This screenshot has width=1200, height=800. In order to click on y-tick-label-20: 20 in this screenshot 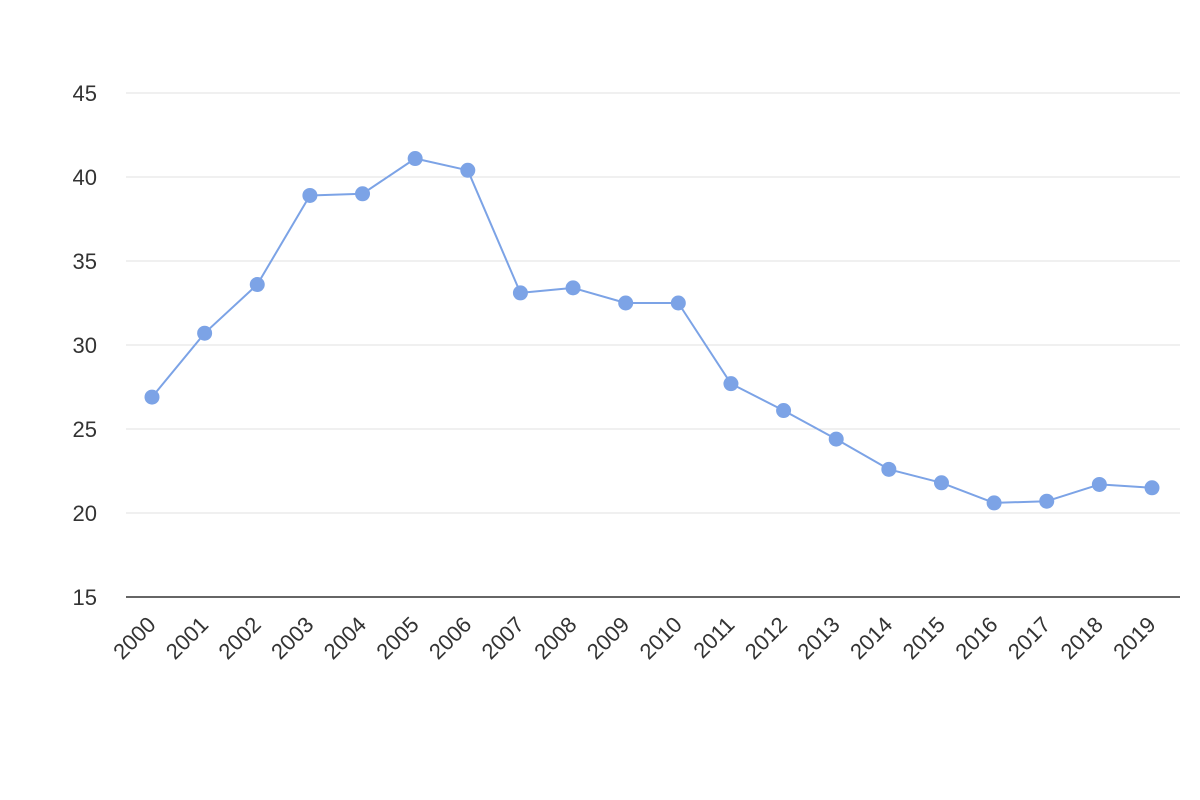, I will do `click(85, 513)`.